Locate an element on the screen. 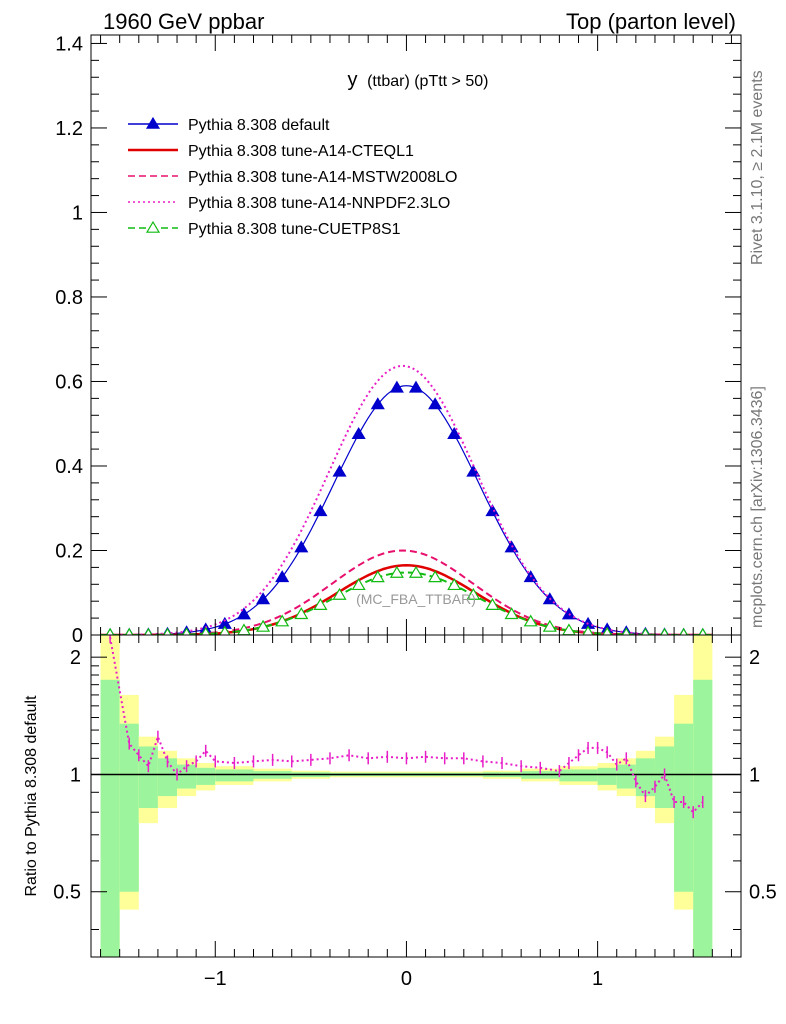 The image size is (786, 1024). title-sub: (ttbar) (pTtt > 50) is located at coordinates (427, 81).